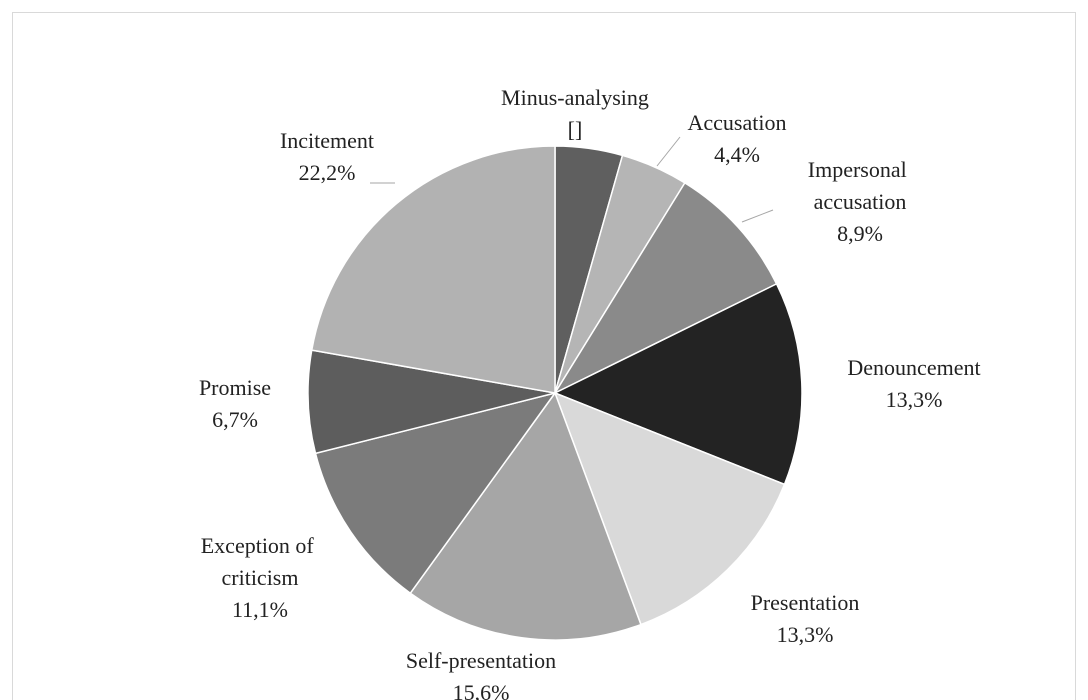 This screenshot has height=700, width=1088. What do you see at coordinates (575, 97) in the screenshot?
I see `category-label: Minus-analysing` at bounding box center [575, 97].